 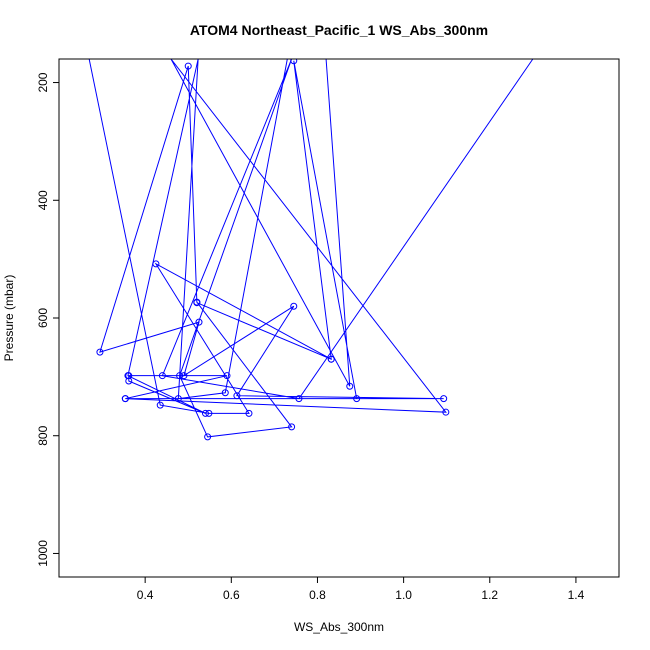 What do you see at coordinates (489, 595) in the screenshot?
I see `x-tick-label: 1.2` at bounding box center [489, 595].